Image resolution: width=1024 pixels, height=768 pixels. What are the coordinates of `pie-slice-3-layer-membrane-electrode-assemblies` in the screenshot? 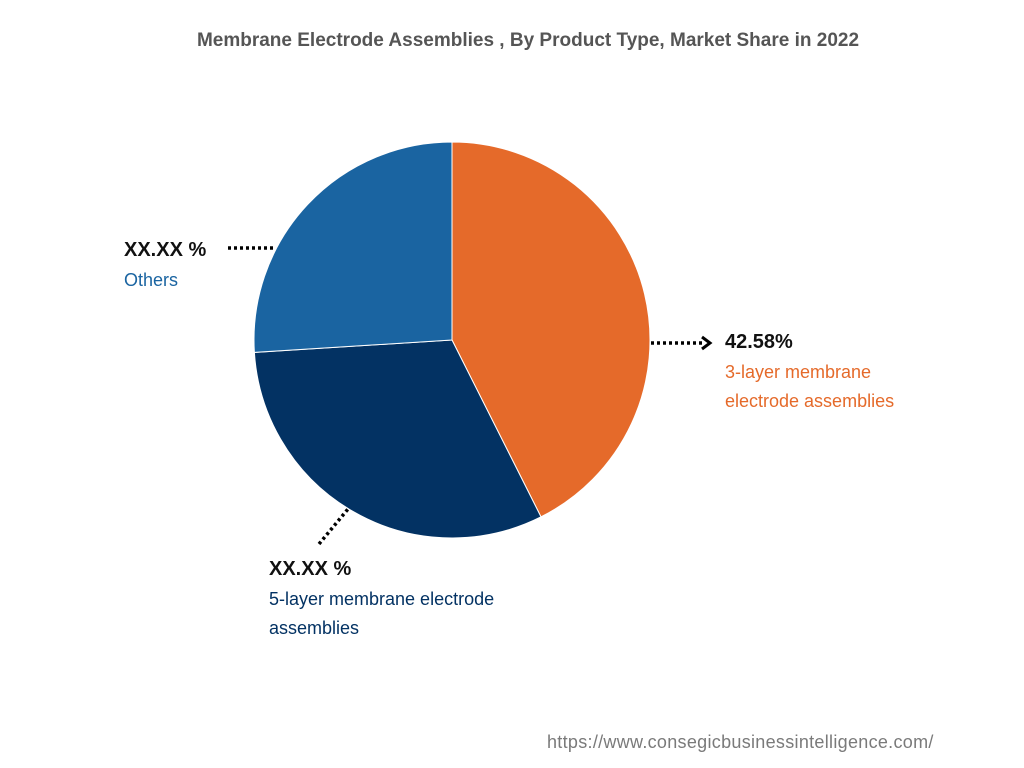 It's located at (551, 329).